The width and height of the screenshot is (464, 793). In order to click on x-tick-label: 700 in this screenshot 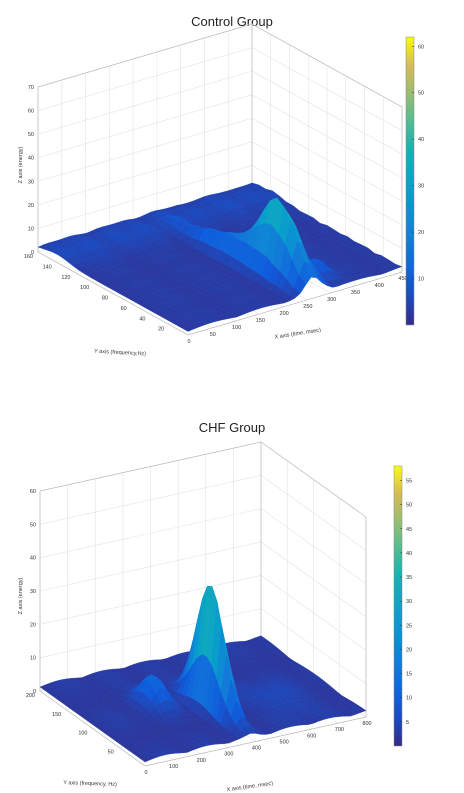, I will do `click(339, 730)`.